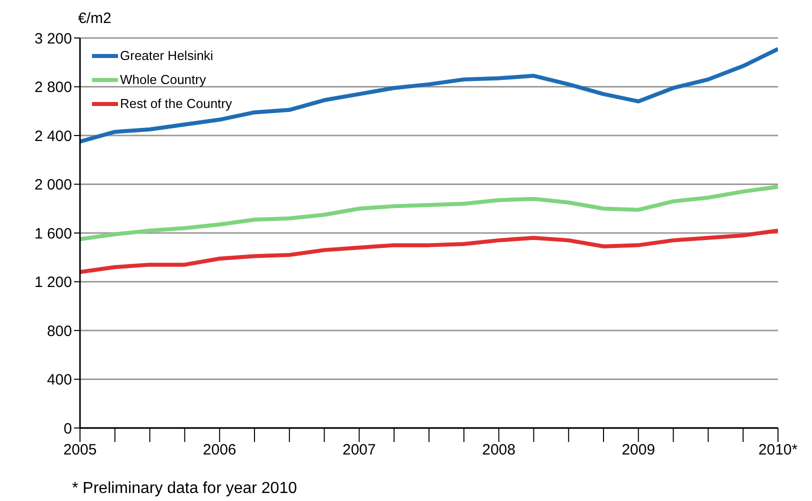 The height and width of the screenshot is (501, 812). Describe the element at coordinates (176, 104) in the screenshot. I see `legend-label: Rest of the Country` at that location.